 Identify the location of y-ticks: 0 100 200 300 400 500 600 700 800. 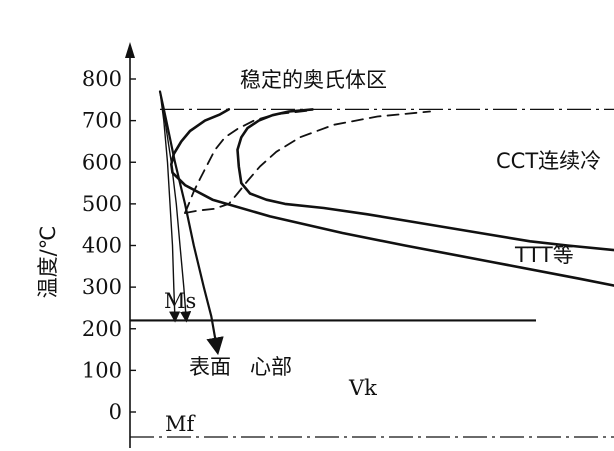
(109, 245).